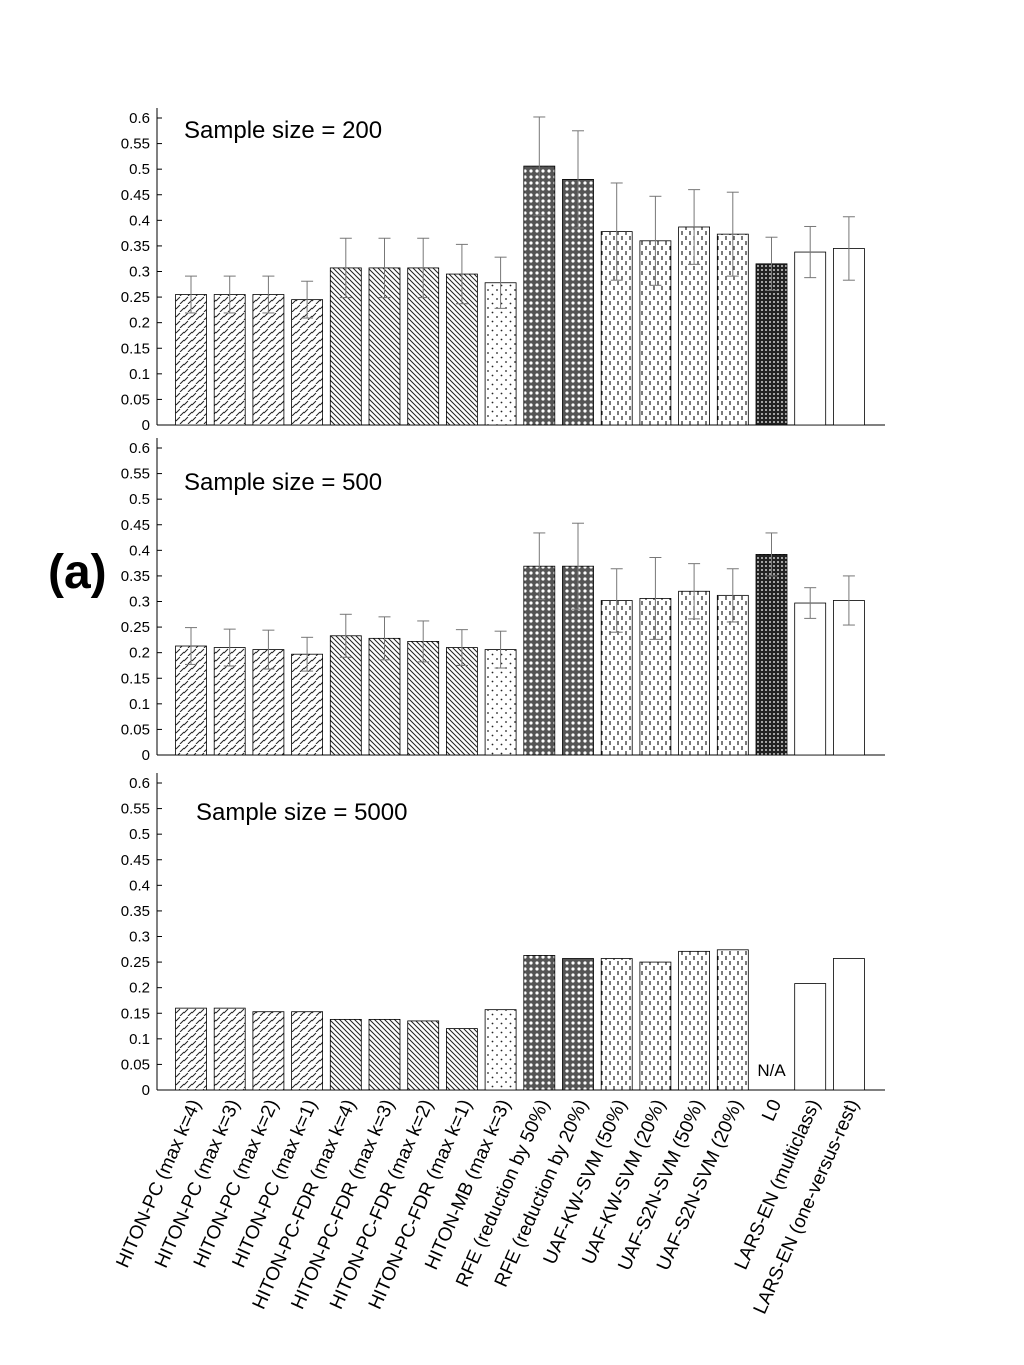 The height and width of the screenshot is (1365, 1024). I want to click on chart-title: Sample size = 500, so click(283, 482).